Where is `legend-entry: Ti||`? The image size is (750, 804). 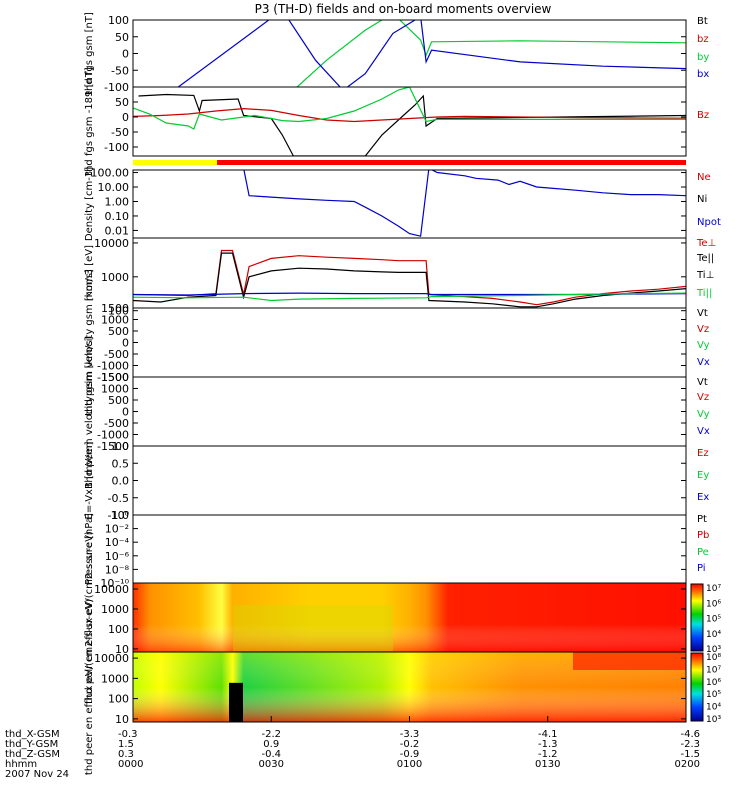 legend-entry: Ti|| is located at coordinates (704, 293).